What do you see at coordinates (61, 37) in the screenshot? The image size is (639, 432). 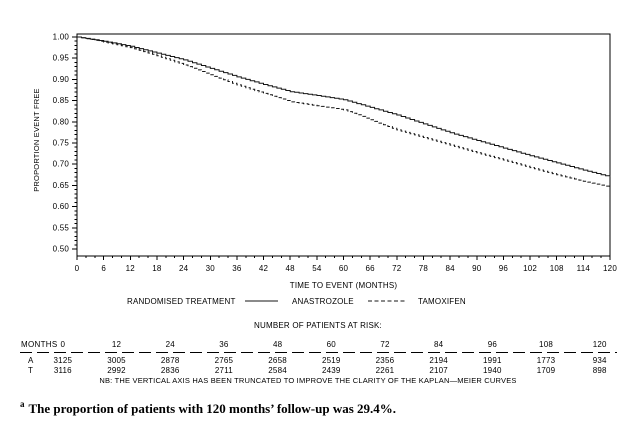 I see `y-axis-tick-label: 1.00` at bounding box center [61, 37].